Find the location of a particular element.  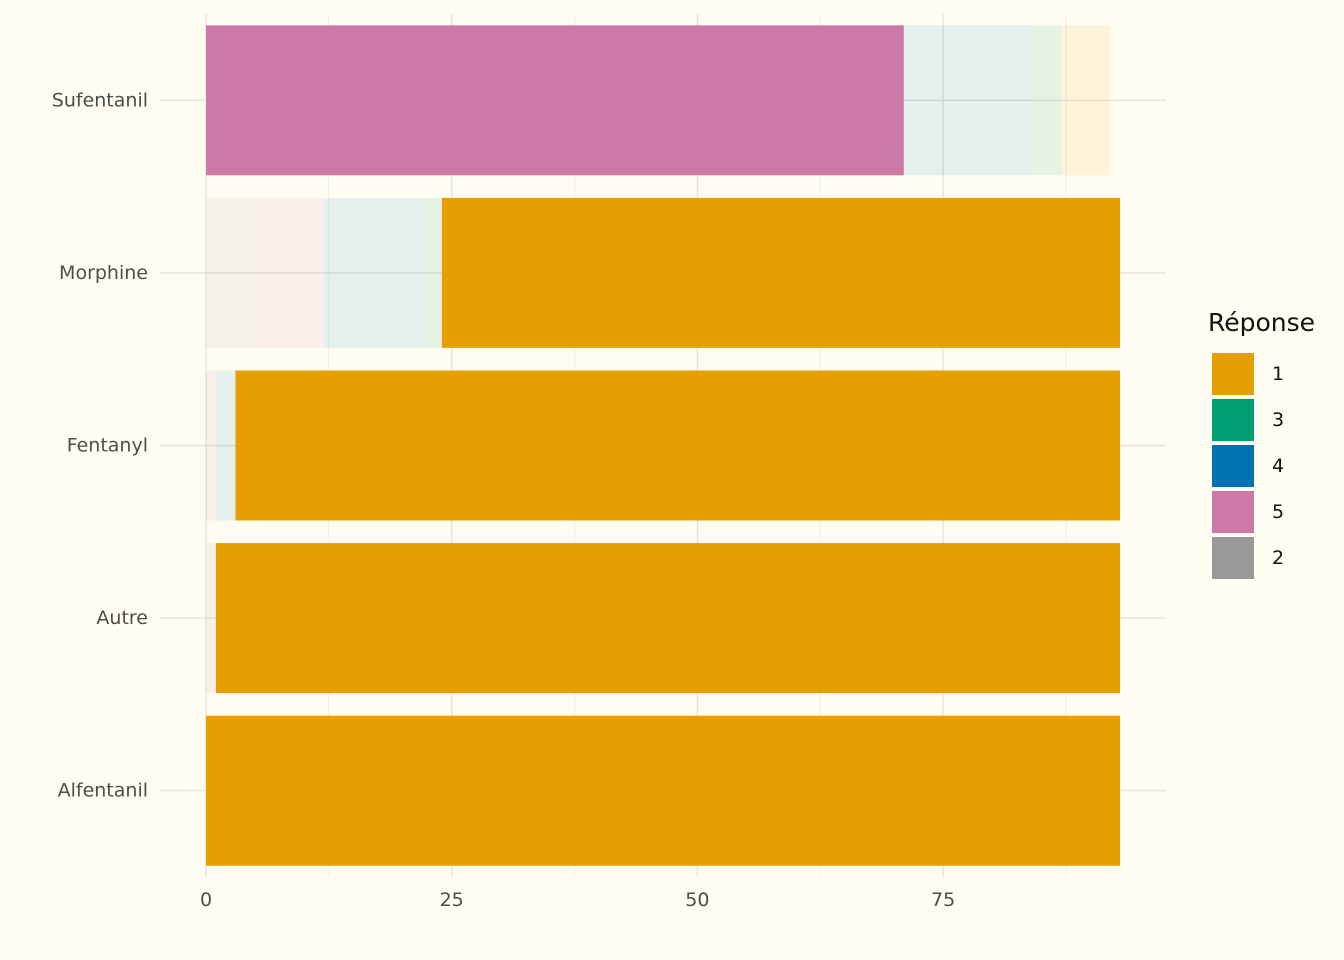

legend-item-5: 5 is located at coordinates (1273, 512).